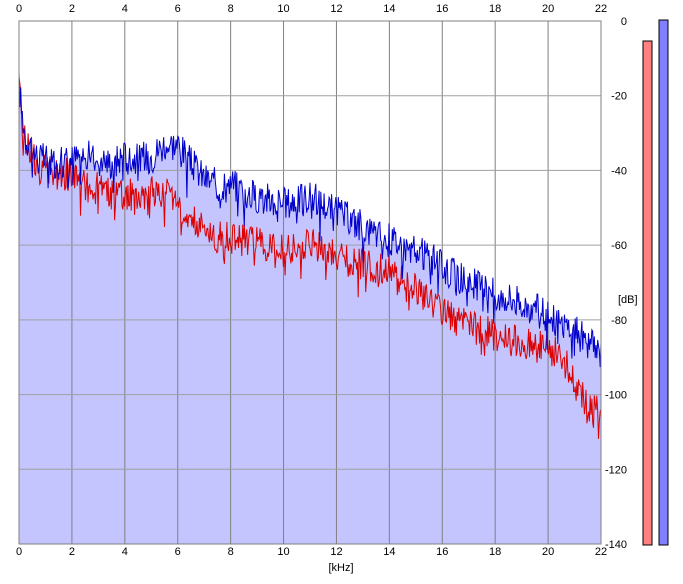 The width and height of the screenshot is (683, 584). What do you see at coordinates (619, 97) in the screenshot?
I see `y-tick-label: -20` at bounding box center [619, 97].